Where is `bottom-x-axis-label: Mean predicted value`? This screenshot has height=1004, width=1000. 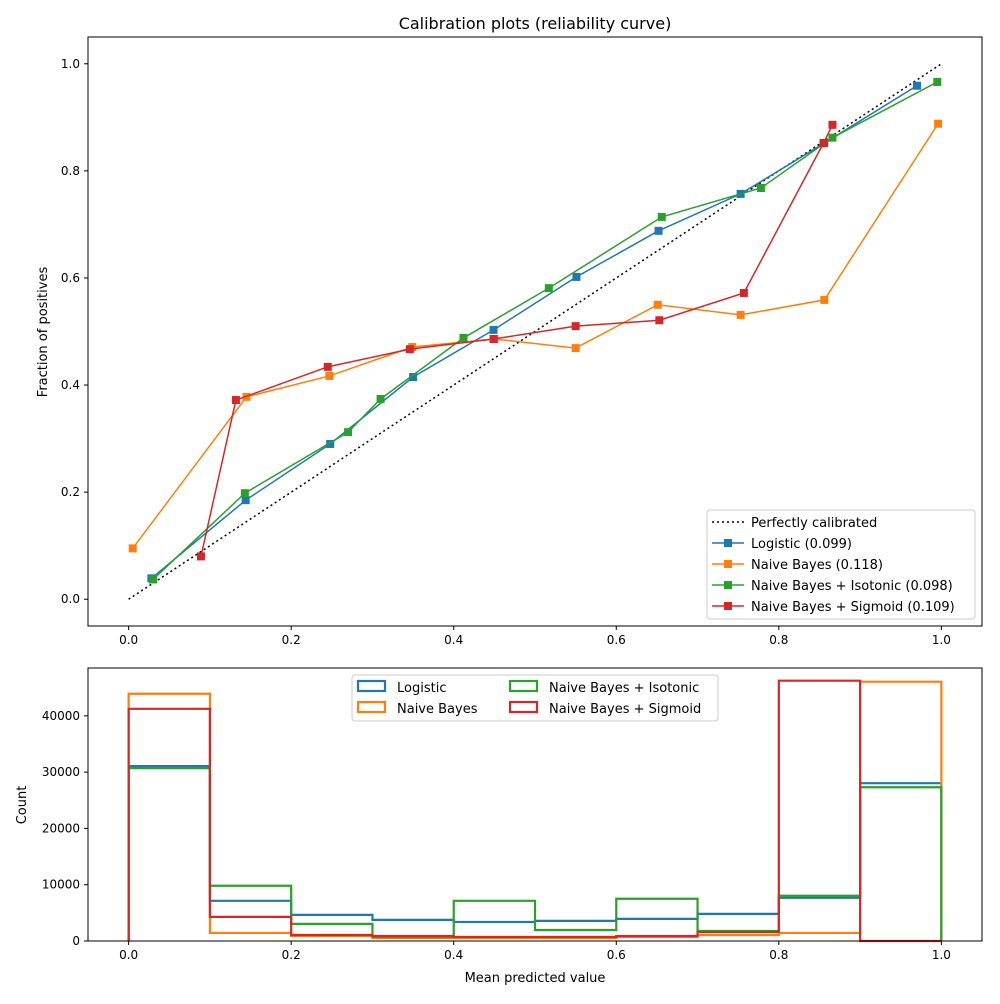
bottom-x-axis-label: Mean predicted value is located at coordinates (535, 978).